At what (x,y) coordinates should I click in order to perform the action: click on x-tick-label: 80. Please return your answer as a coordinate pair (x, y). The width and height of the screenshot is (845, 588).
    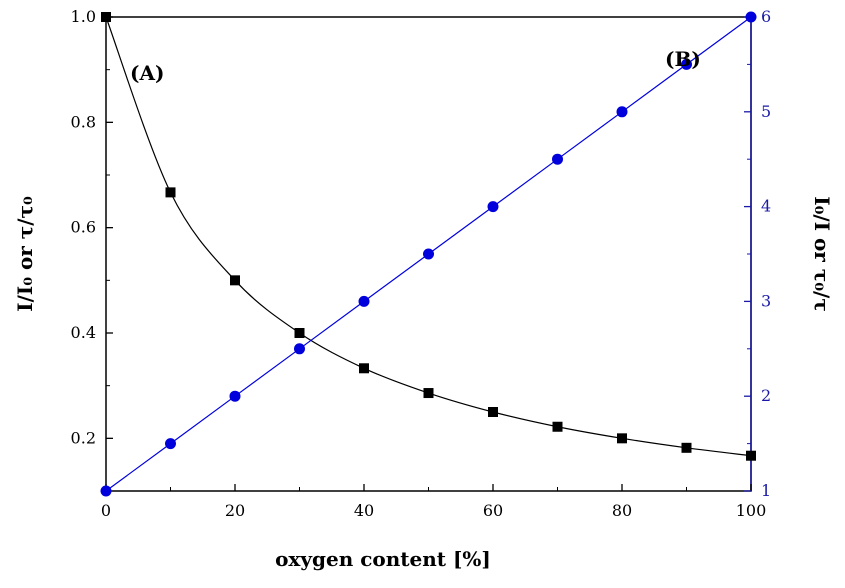
    Looking at the image, I should click on (622, 510).